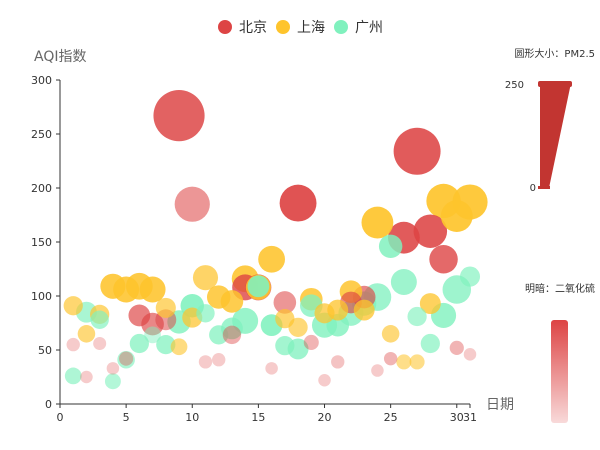 The image size is (600, 450). Describe the element at coordinates (311, 28) in the screenshot. I see `legend-label: 上海` at that location.